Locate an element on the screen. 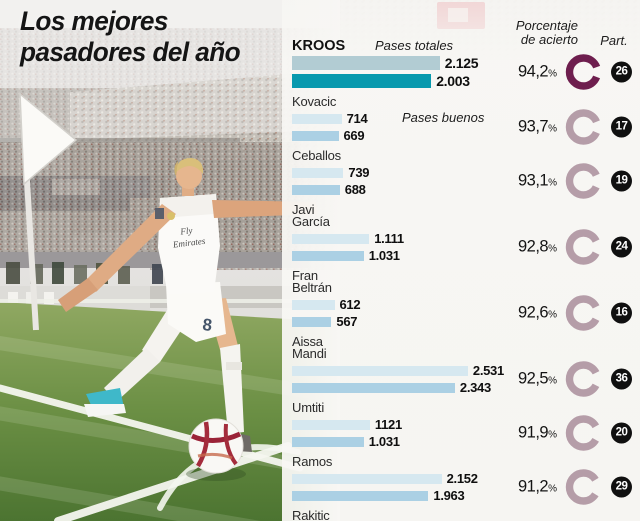 The height and width of the screenshot is (521, 640). accuracy-value: 92,6% is located at coordinates (537, 312).